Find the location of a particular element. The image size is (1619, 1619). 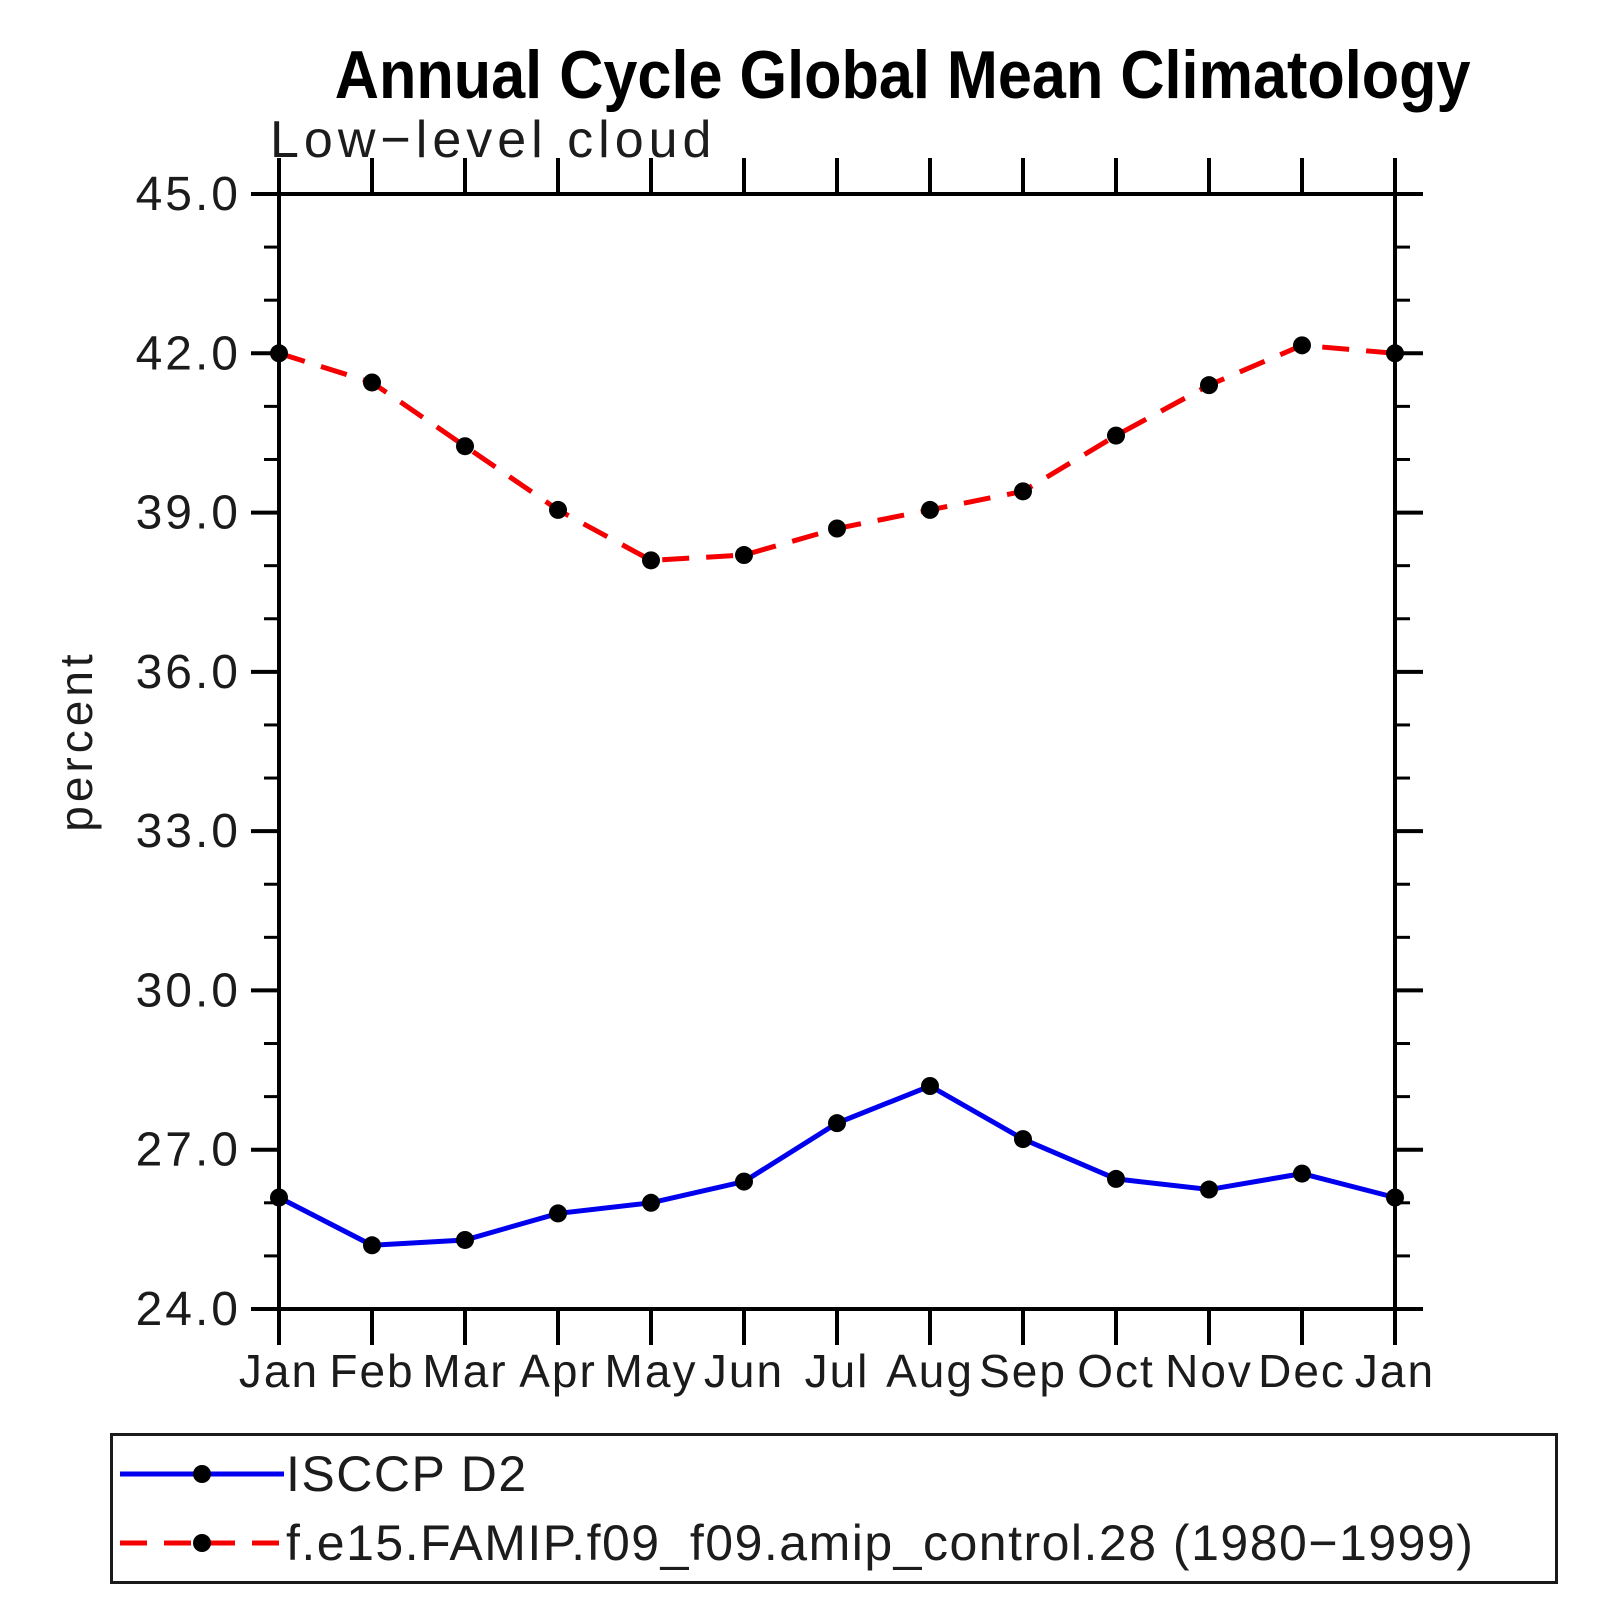

y-tick-label: 45.0 is located at coordinates (188, 194).